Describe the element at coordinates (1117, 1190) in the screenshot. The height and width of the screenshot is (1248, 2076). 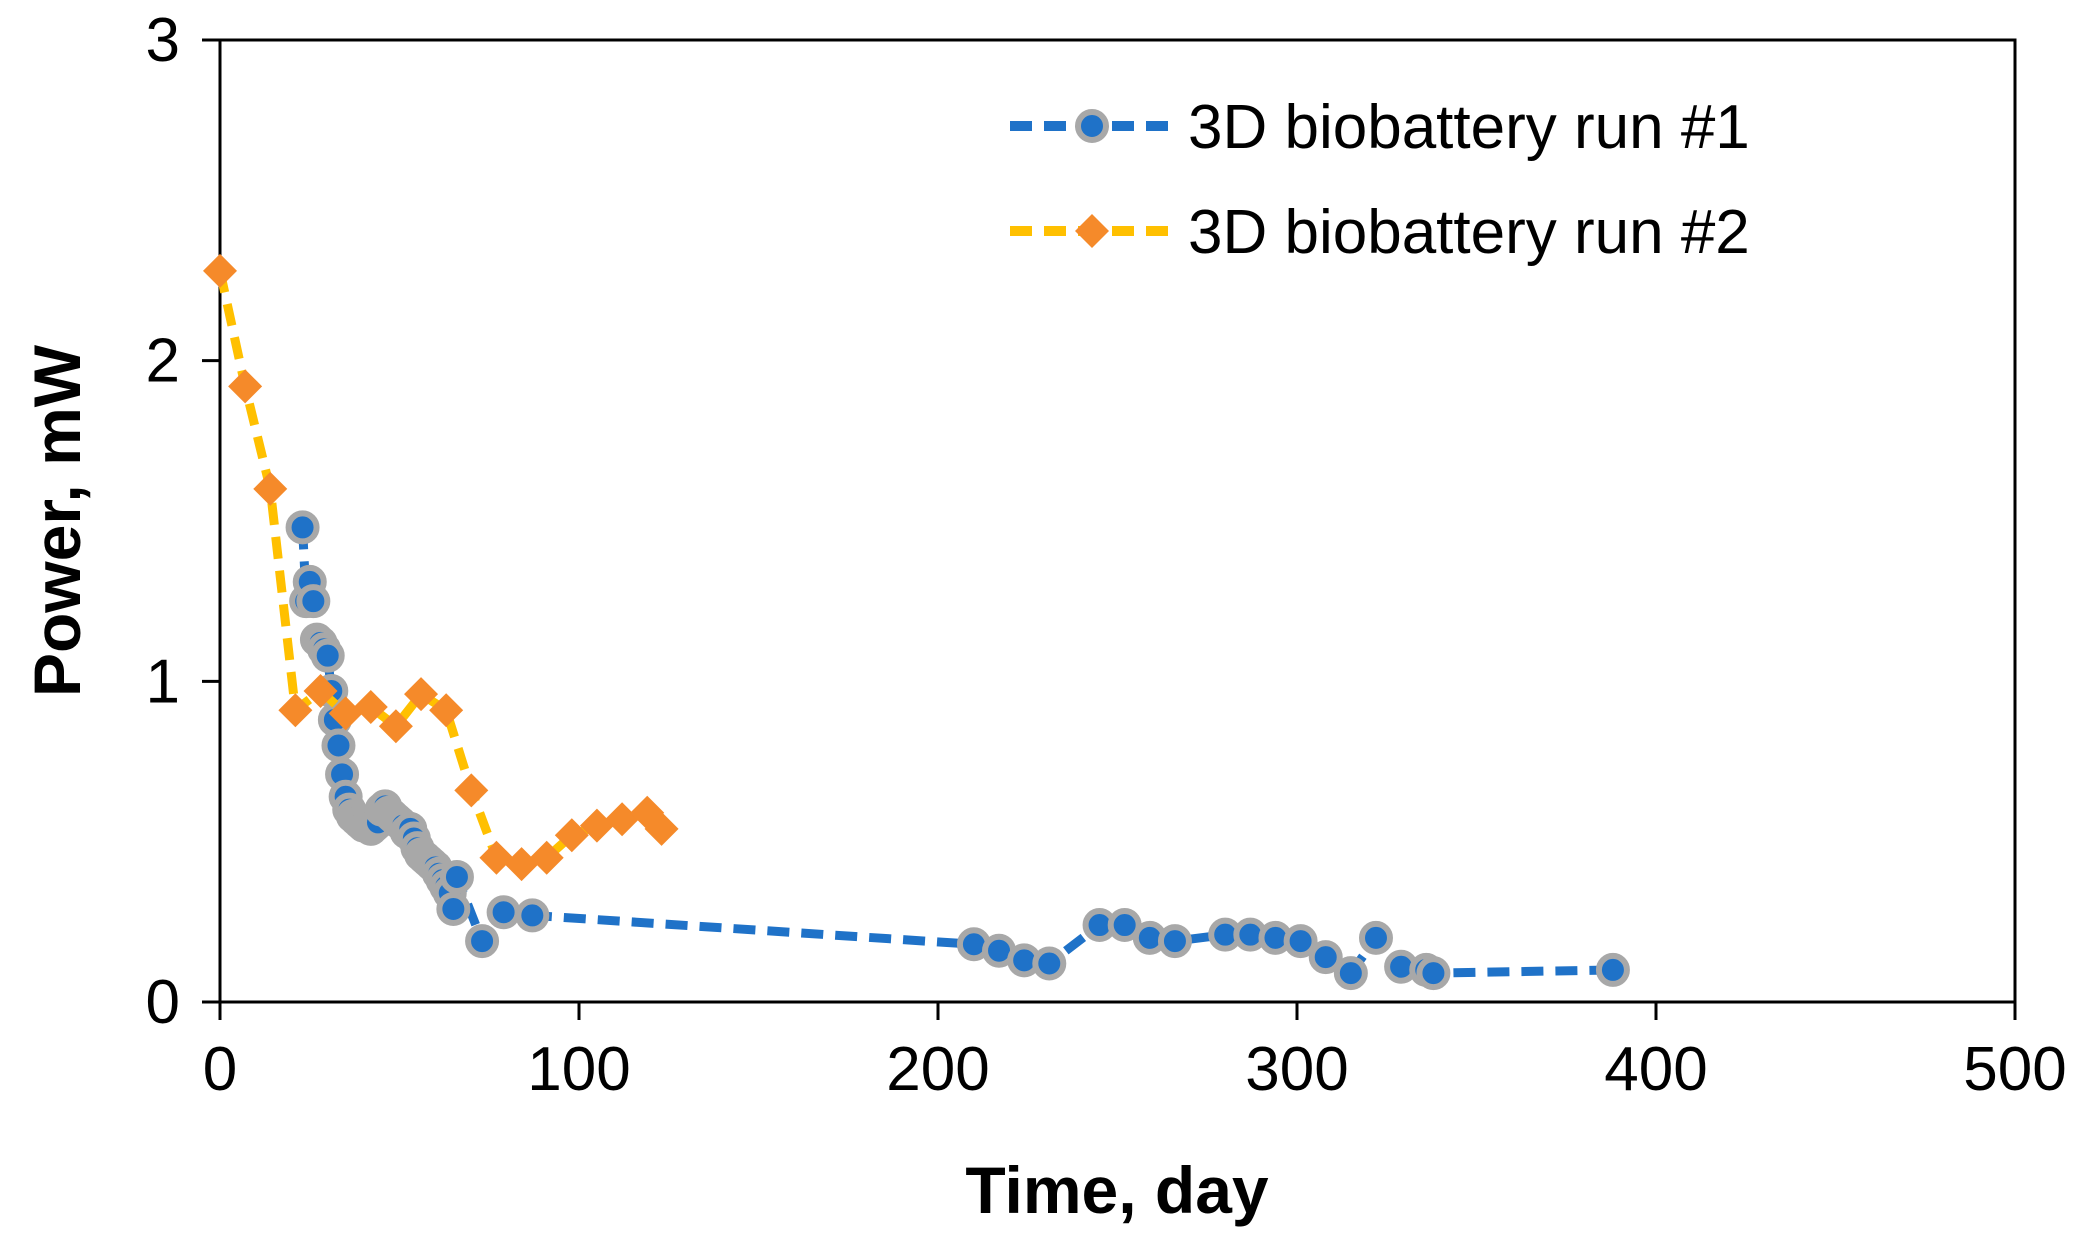
I see `x-axis-title: Time, day` at that location.